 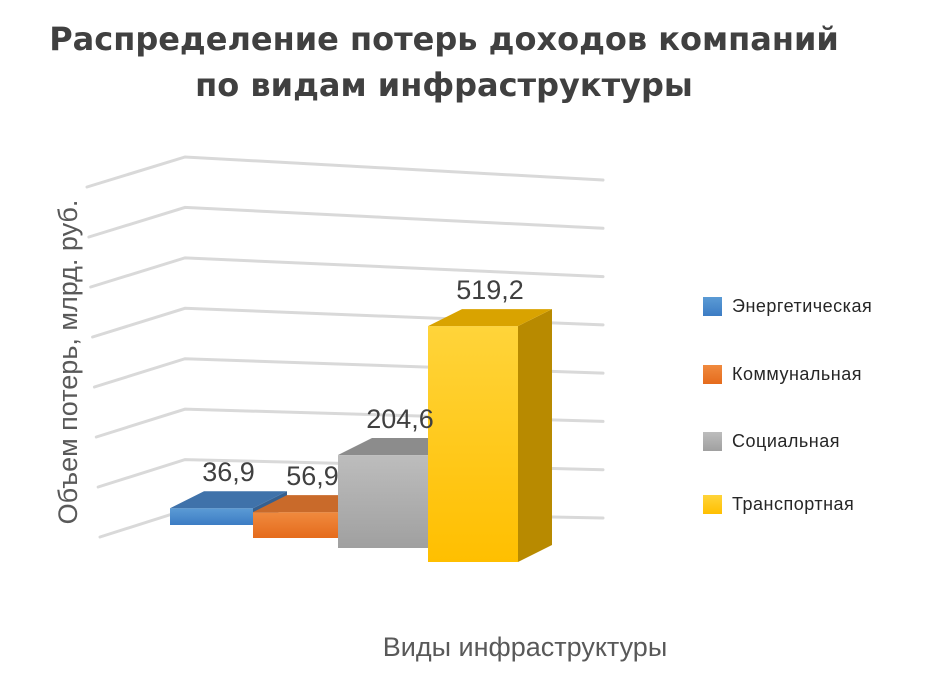 I want to click on y-axis-label: Объем потерь, млрд. руб., so click(x=68, y=362).